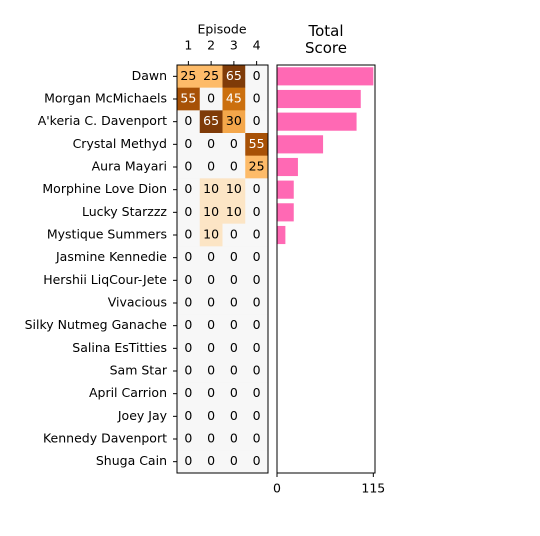 The image size is (540, 536). I want to click on x-tick-label: 0, so click(277, 488).